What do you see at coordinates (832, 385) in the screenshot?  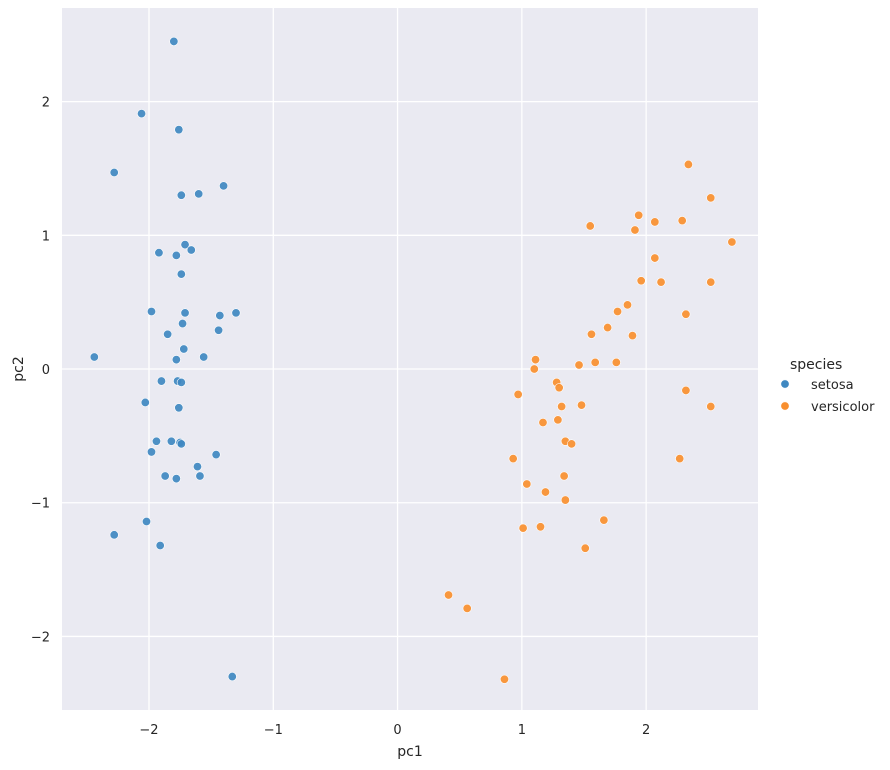 I see `legend-label-setosa: setosa` at bounding box center [832, 385].